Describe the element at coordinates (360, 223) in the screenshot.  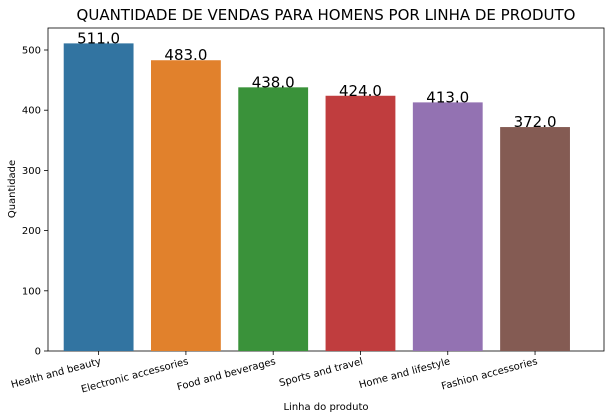
I see `bar-sports-and-travel` at that location.